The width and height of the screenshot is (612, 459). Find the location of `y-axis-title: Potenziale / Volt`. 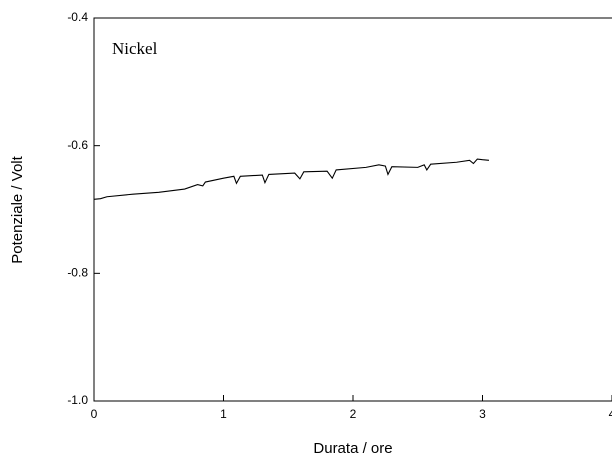

y-axis-title: Potenziale / Volt is located at coordinates (17, 209).